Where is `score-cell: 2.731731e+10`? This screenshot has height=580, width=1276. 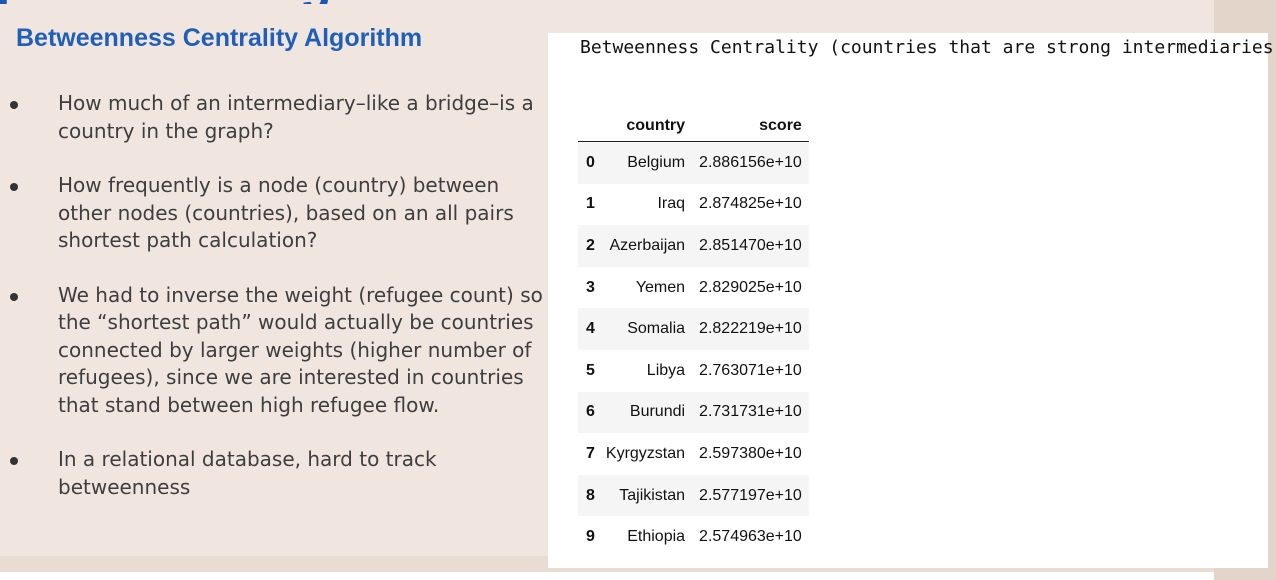 score-cell: 2.731731e+10 is located at coordinates (750, 412).